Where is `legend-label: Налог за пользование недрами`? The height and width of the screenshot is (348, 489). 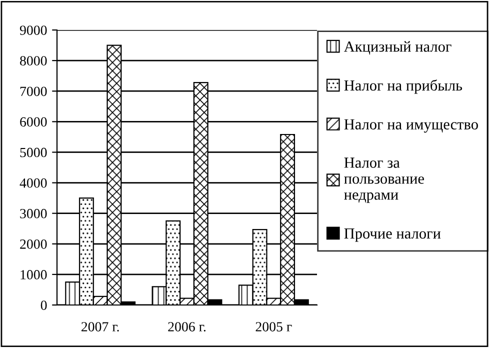
legend-label: Налог за пользование недрами is located at coordinates (384, 180).